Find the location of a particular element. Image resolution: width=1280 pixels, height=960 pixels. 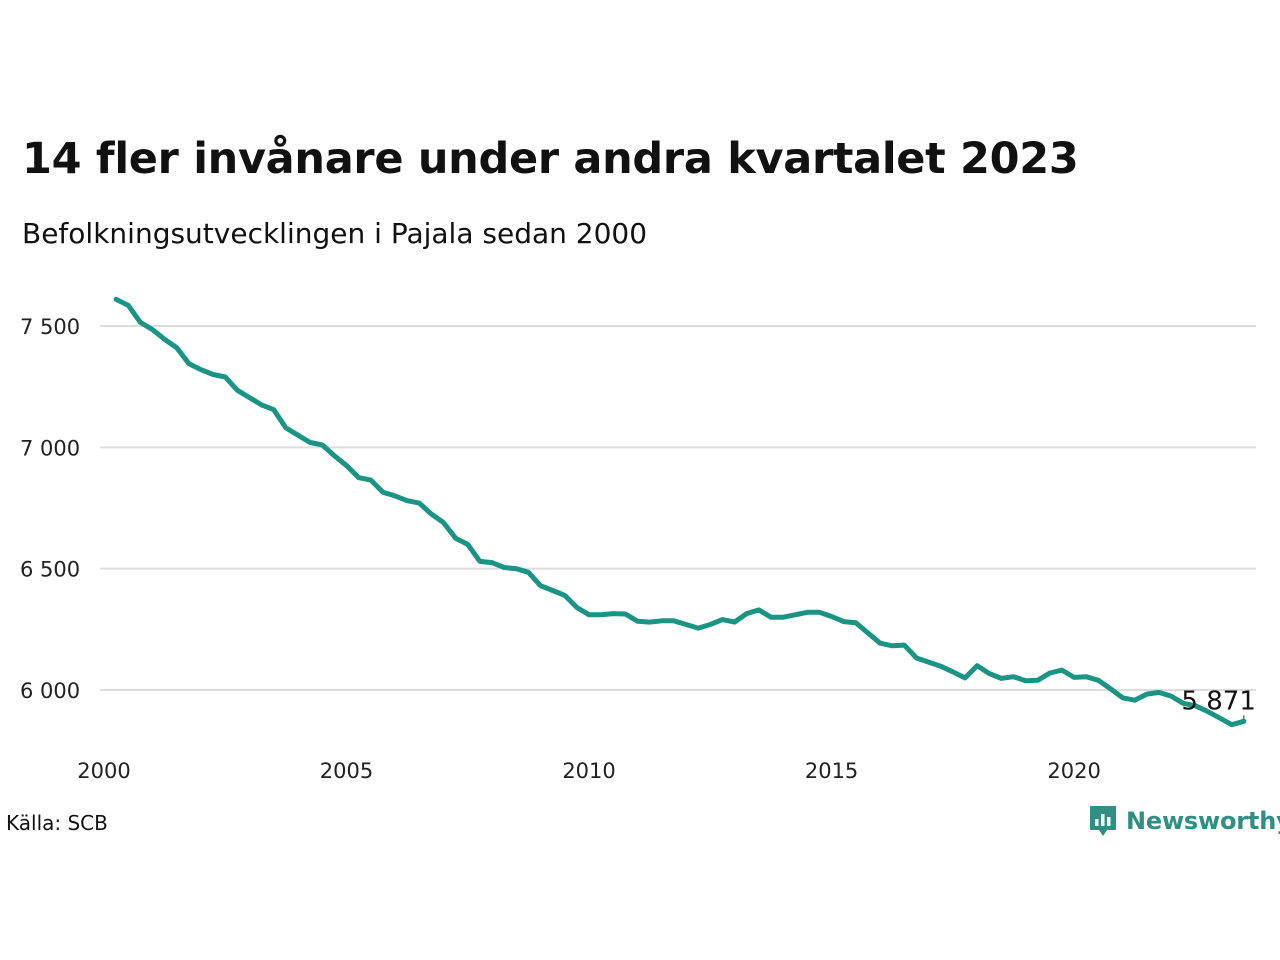

newsworthy-logo-icon is located at coordinates (1103, 821).